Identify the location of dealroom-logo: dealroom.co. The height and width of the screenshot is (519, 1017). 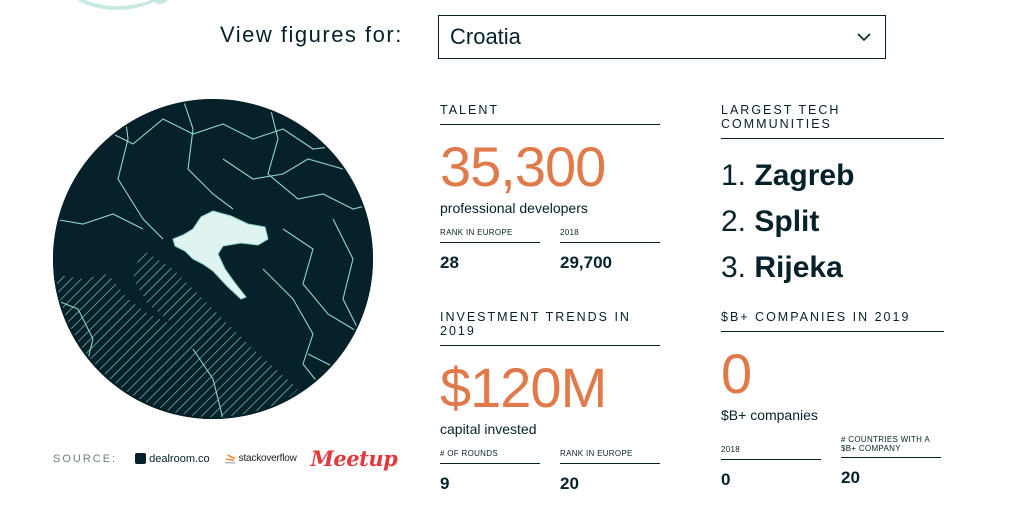
(172, 459).